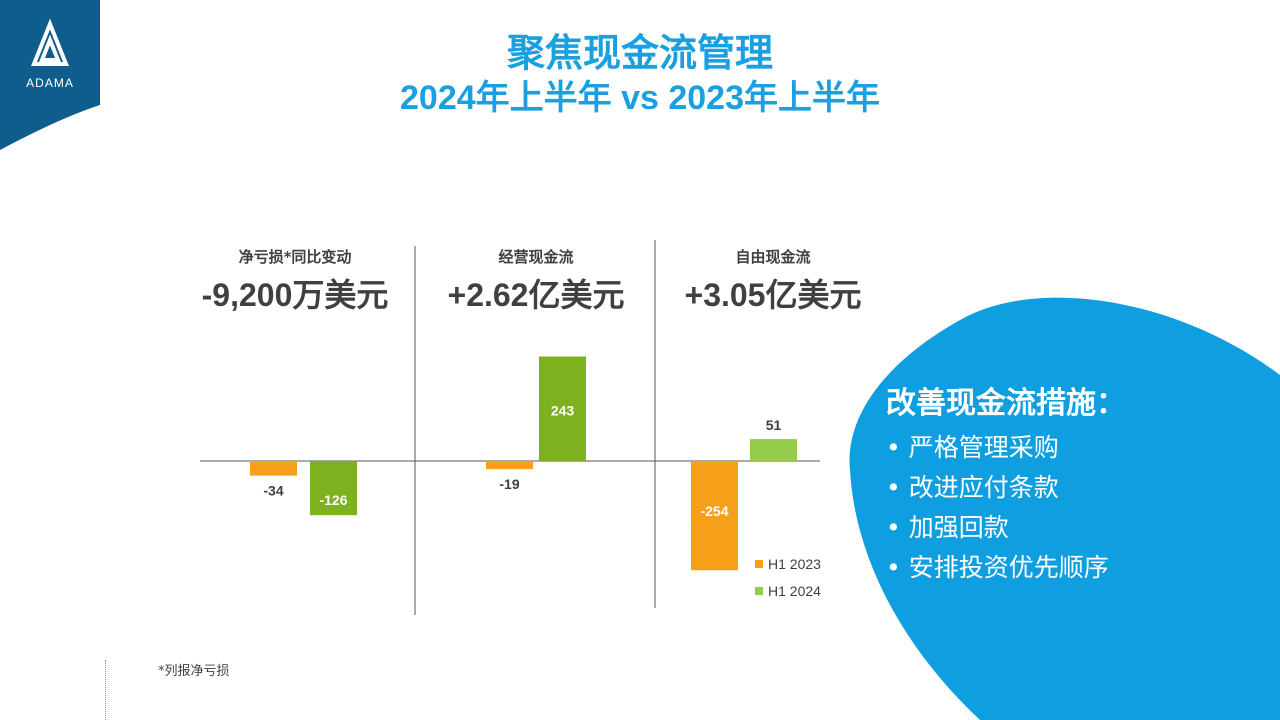 The height and width of the screenshot is (720, 1280). Describe the element at coordinates (1006, 488) in the screenshot. I see `measure-item: 改进应付条款` at that location.